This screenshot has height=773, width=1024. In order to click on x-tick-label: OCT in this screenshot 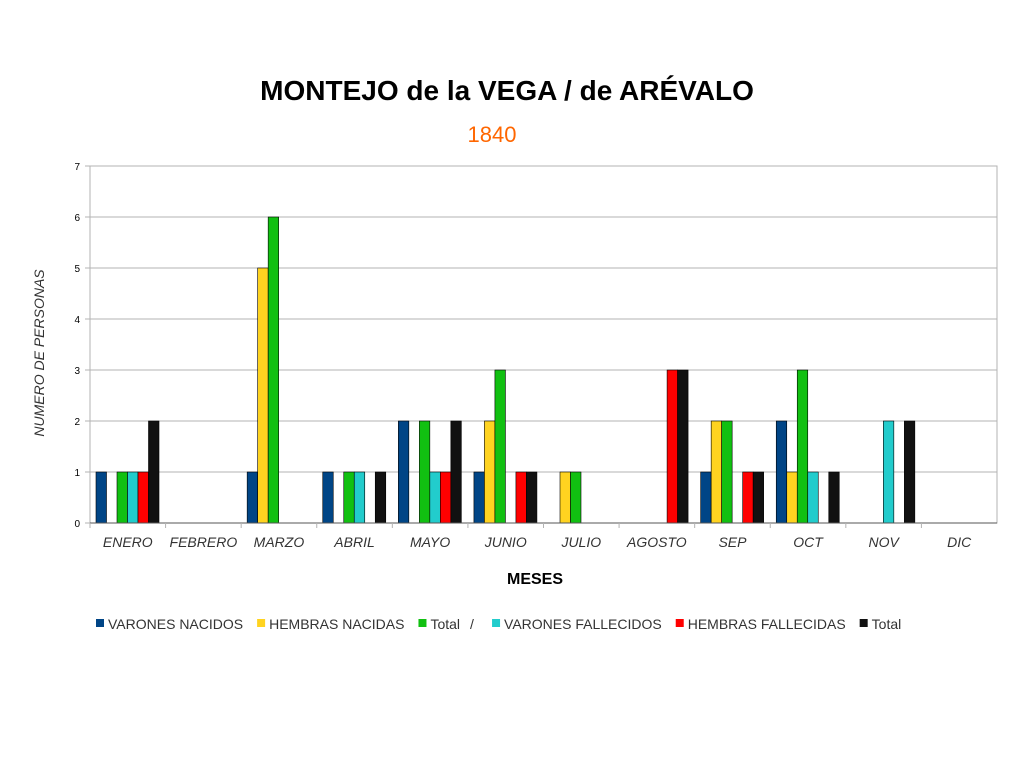, I will do `click(808, 542)`.